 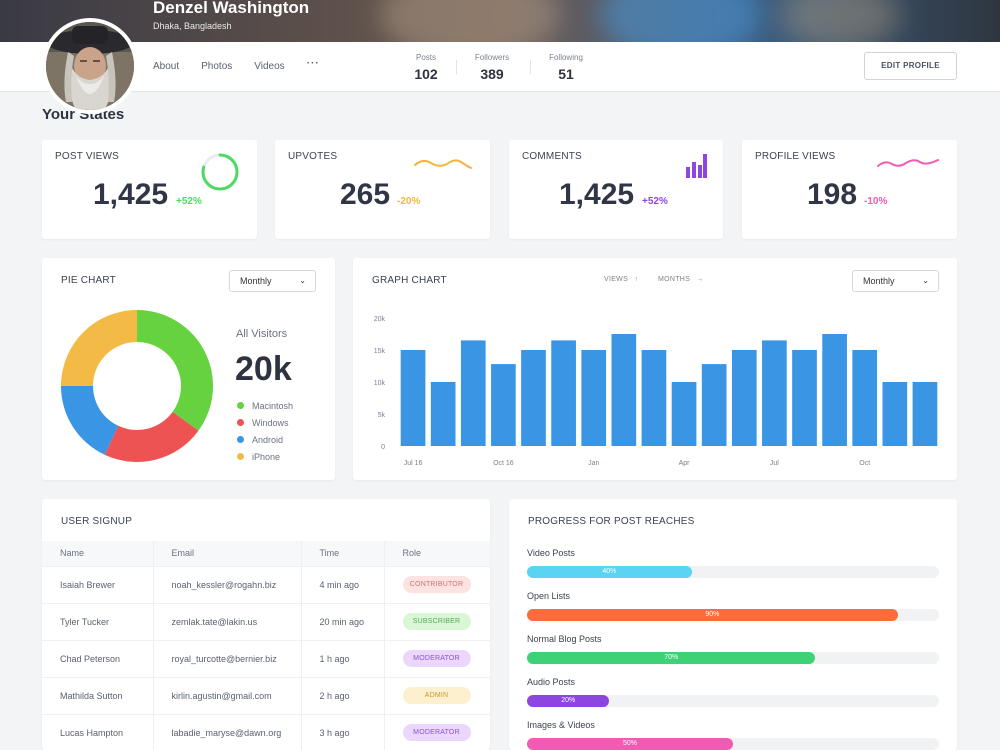 I want to click on role-badge: CONTRIBUTOR, so click(x=436, y=584).